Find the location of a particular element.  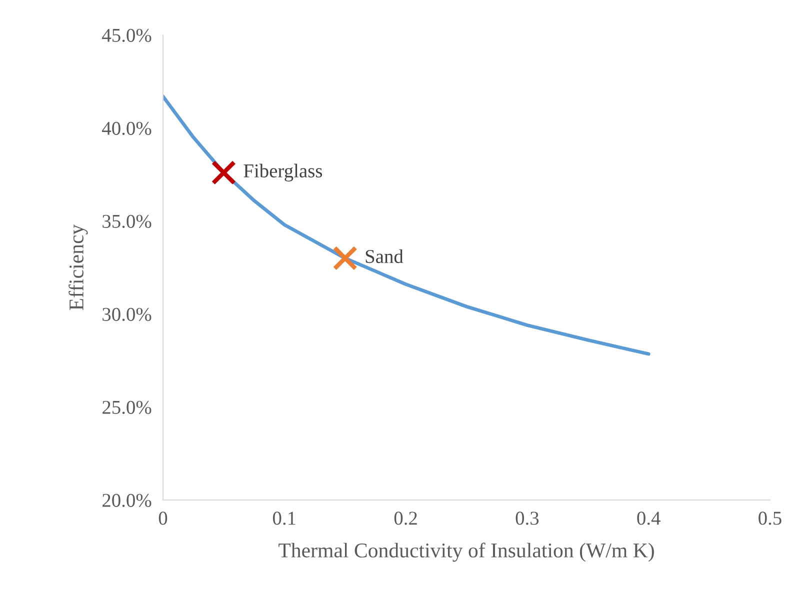

series-label: Sand is located at coordinates (385, 256).